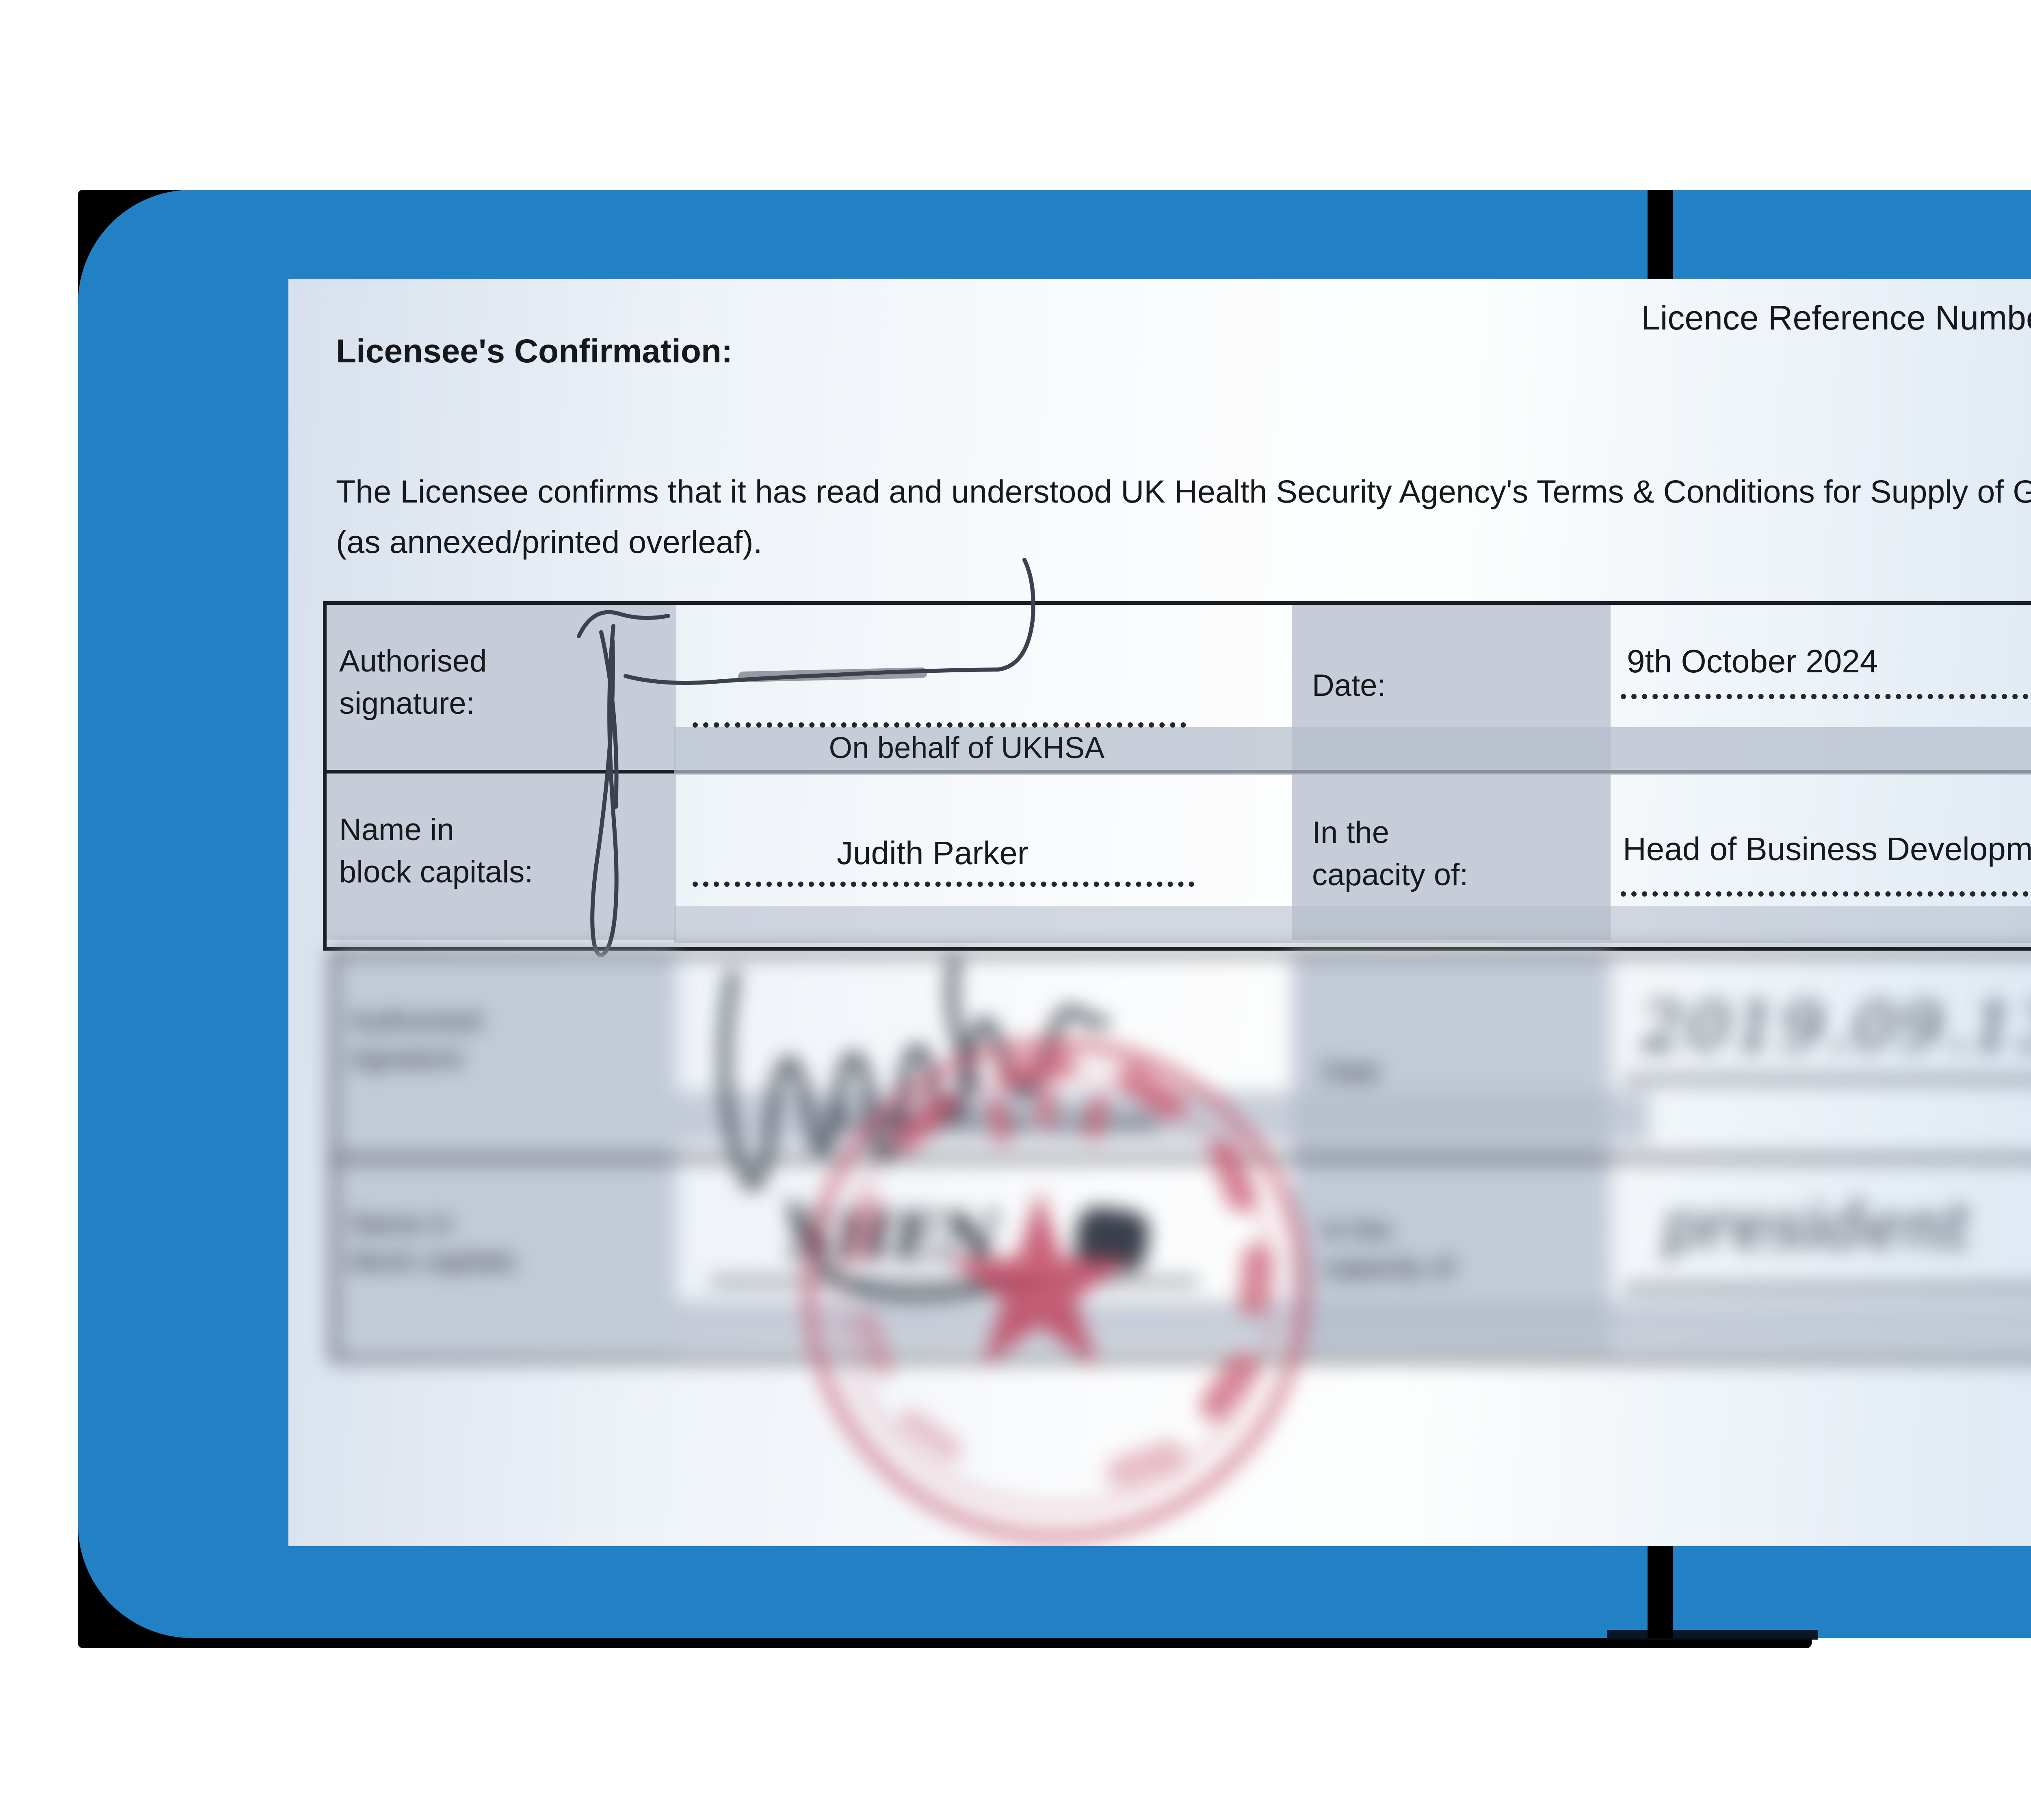  What do you see at coordinates (1826, 894) in the screenshot?
I see `capacity-dotted-line` at bounding box center [1826, 894].